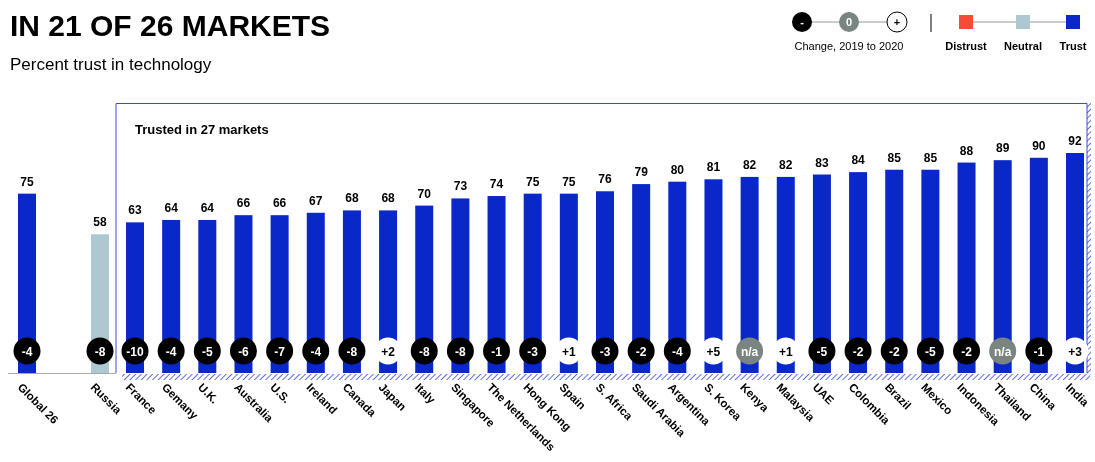  Describe the element at coordinates (424, 193) in the screenshot. I see `data-label: 70` at that location.